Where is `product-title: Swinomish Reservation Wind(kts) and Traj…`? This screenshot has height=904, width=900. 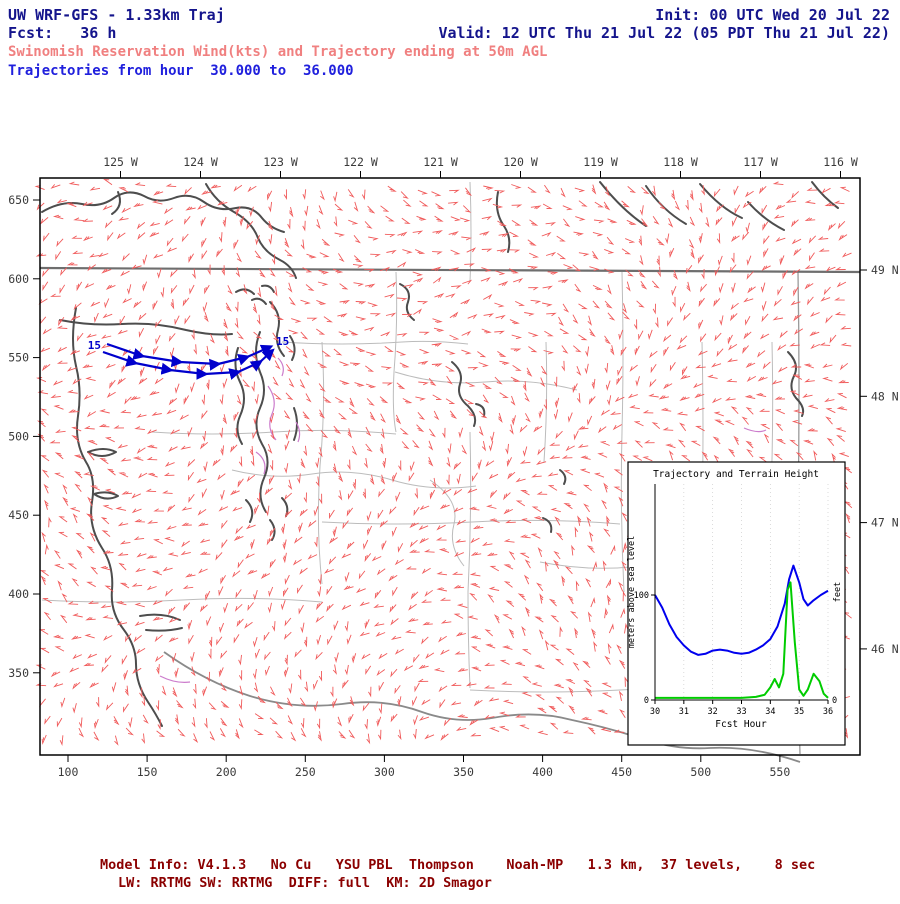 product-title: Swinomish Reservation Wind(kts) and Traj… is located at coordinates (278, 52).